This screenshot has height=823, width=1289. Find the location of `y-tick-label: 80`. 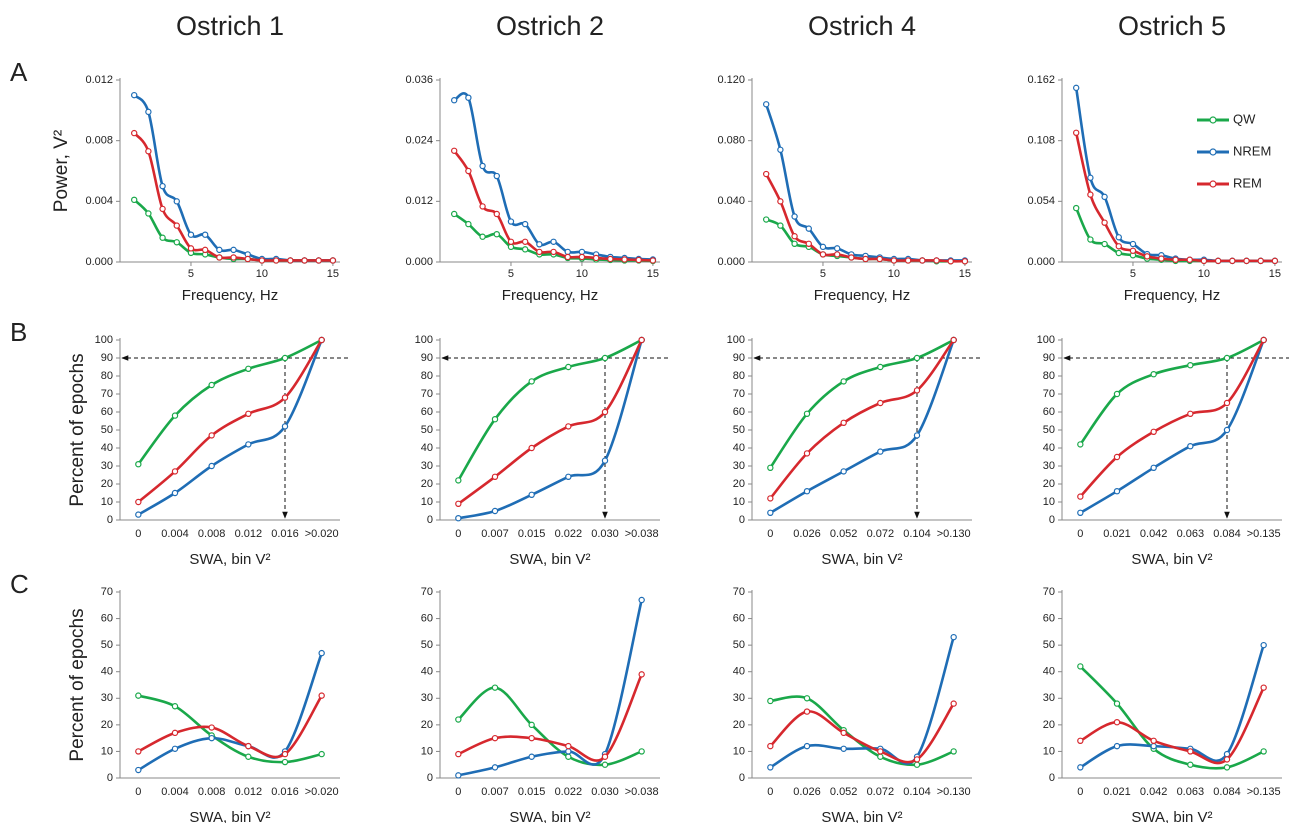

y-tick-label: 80 is located at coordinates (107, 376).